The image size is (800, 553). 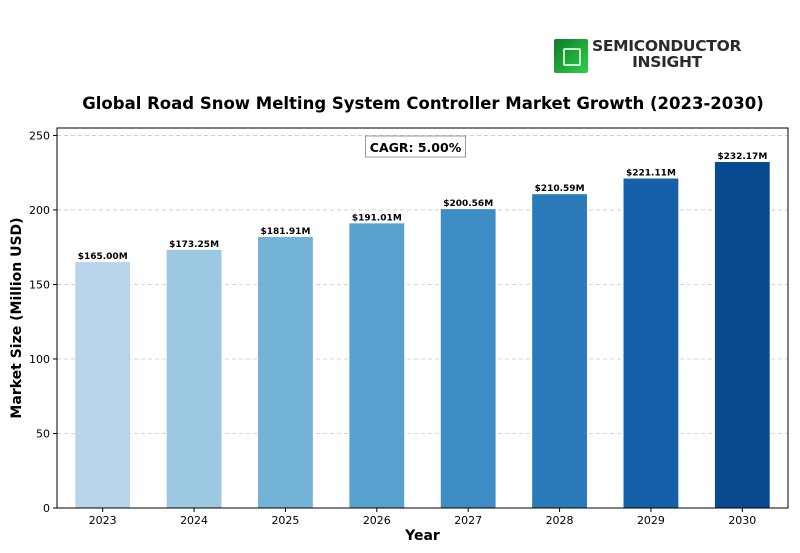 I want to click on data-label: $221.11M, so click(x=651, y=174).